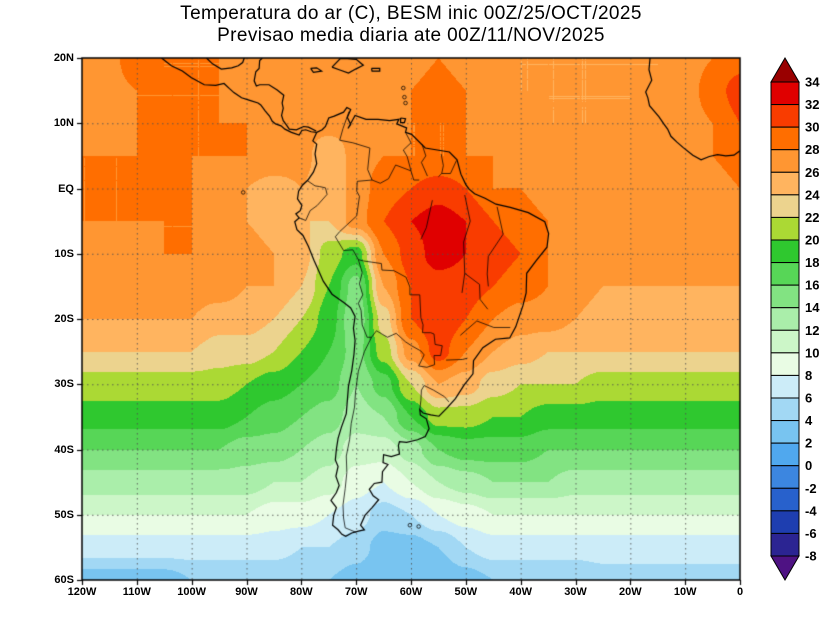  What do you see at coordinates (809, 420) in the screenshot?
I see `colorbar-label: 4` at bounding box center [809, 420].